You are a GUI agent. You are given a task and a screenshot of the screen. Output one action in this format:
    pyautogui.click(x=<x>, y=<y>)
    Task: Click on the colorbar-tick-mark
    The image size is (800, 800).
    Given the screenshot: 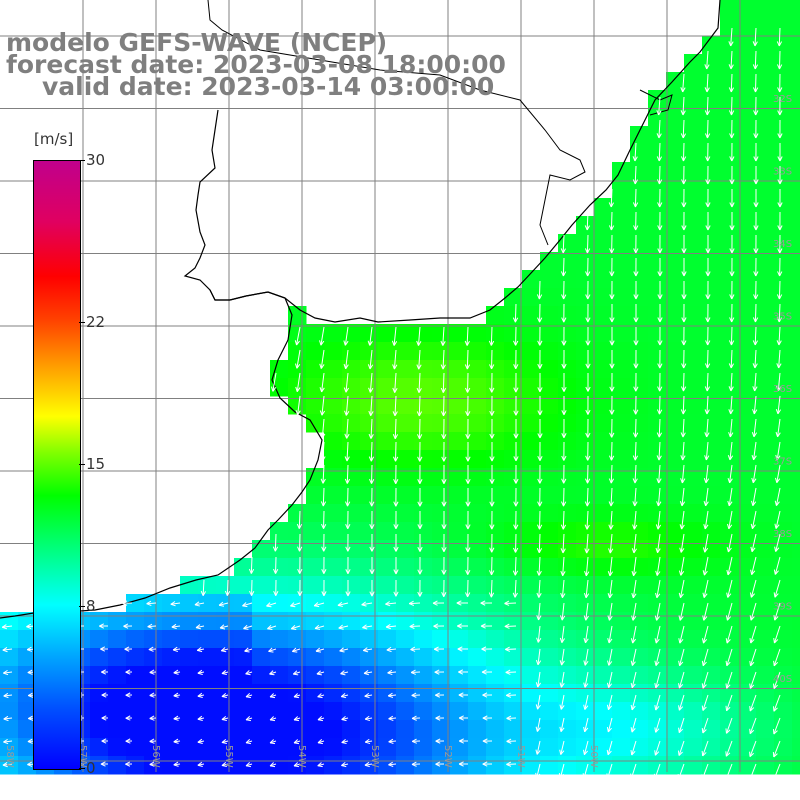 What is the action you would take?
    pyautogui.click(x=82, y=160)
    